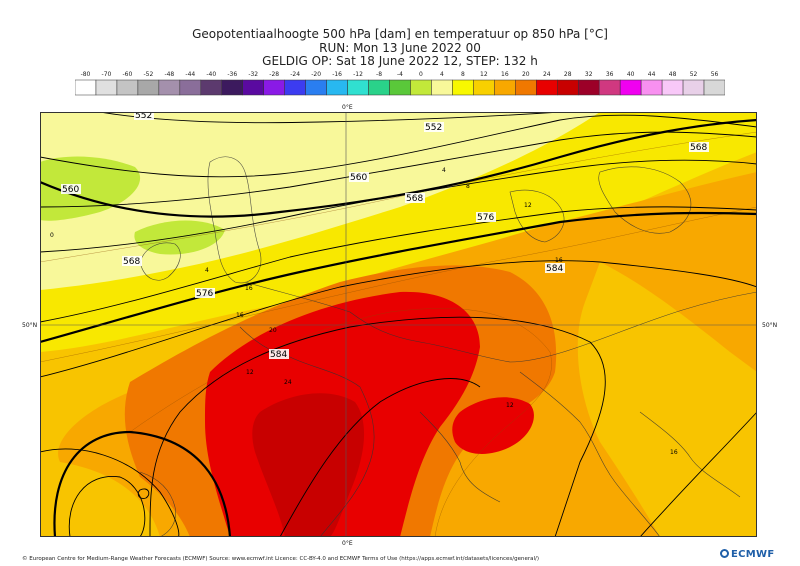 This screenshot has width=800, height=566. Describe the element at coordinates (337, 74) in the screenshot. I see `colorbar-tick-label: -16` at that location.